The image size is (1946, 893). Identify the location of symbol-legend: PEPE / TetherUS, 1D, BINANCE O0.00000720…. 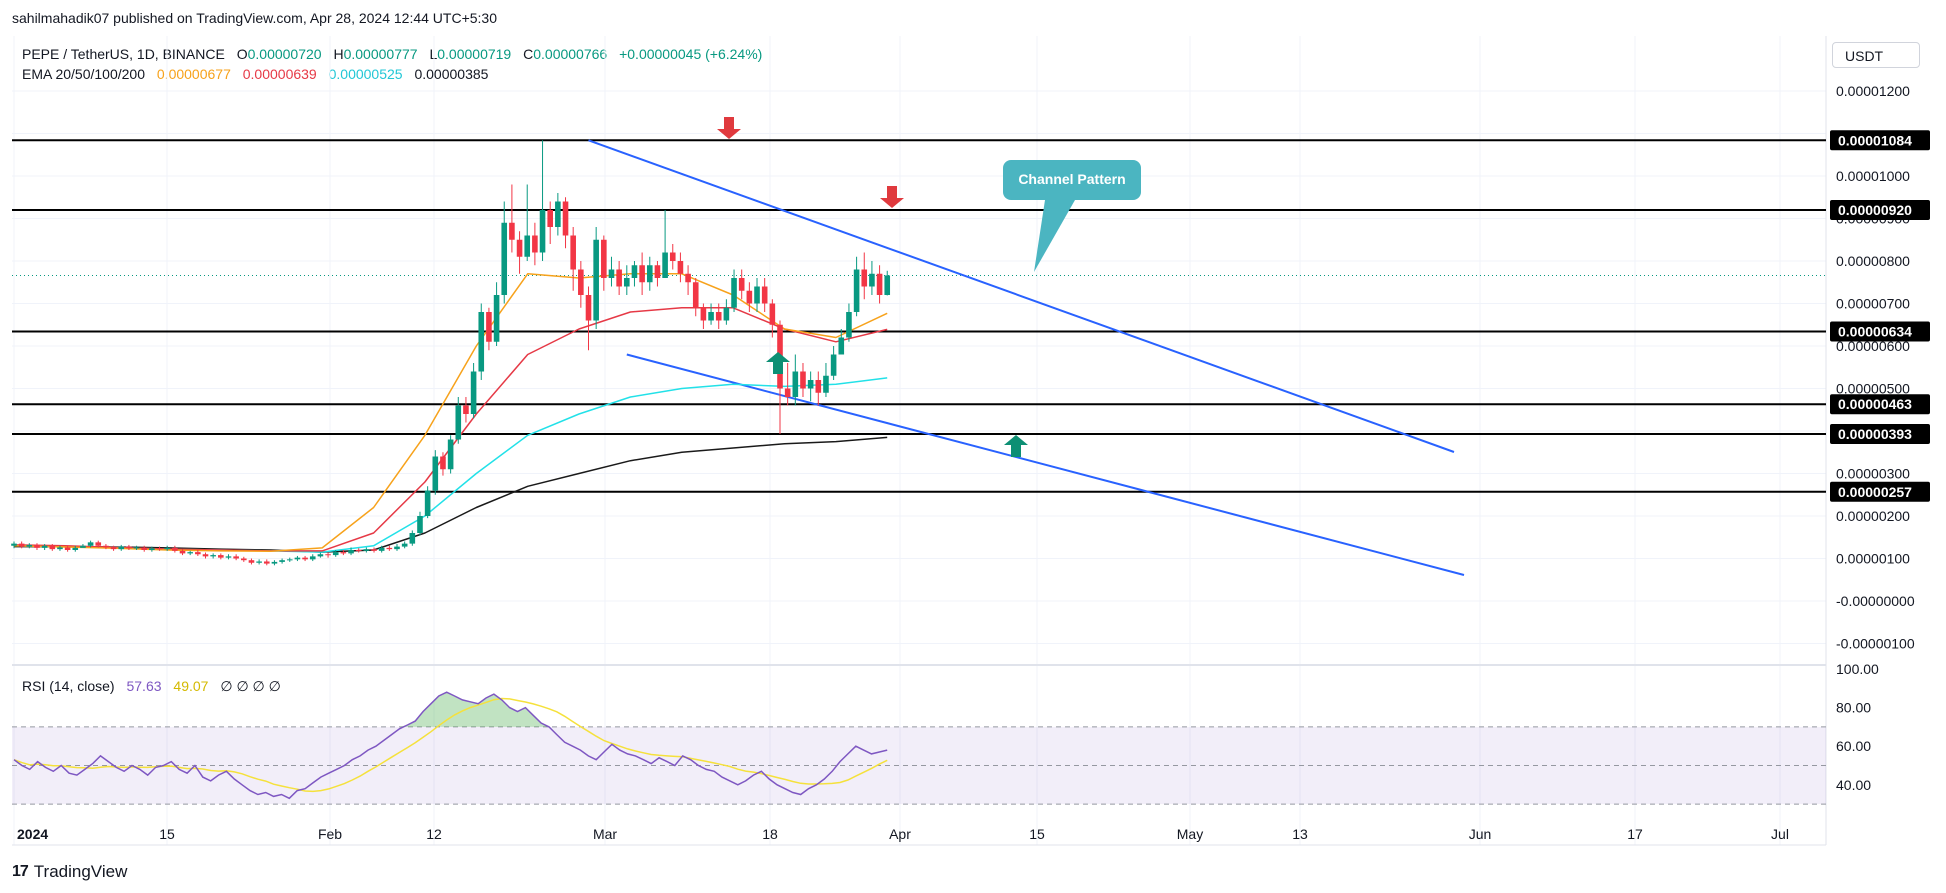
(392, 54).